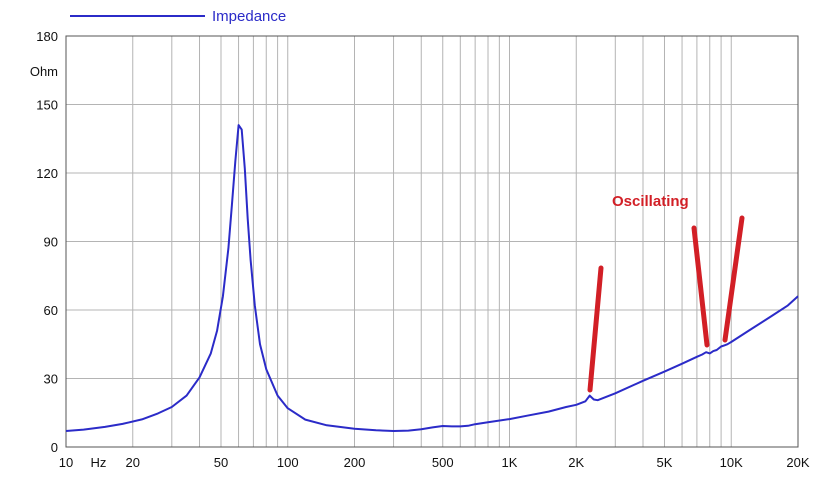  I want to click on x-tick-label: 20, so click(133, 462).